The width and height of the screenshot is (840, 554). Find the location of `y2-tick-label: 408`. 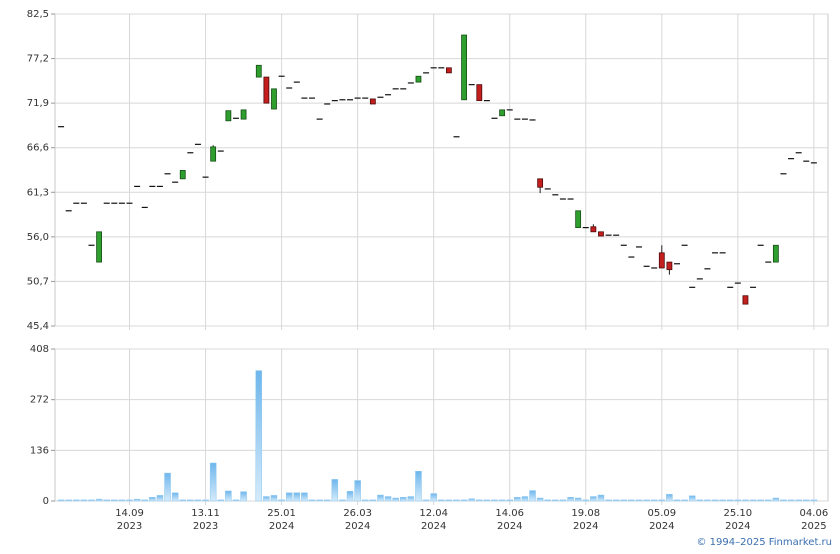

y2-tick-label: 408 is located at coordinates (39, 349).